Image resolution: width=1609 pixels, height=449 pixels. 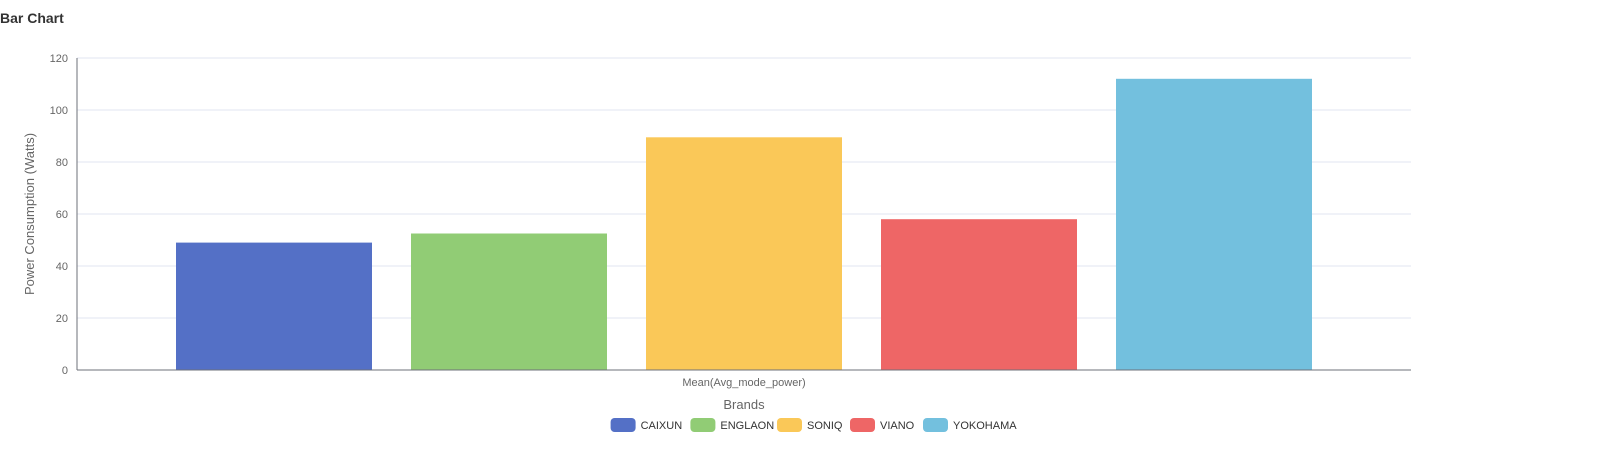 I want to click on bar-caixun, so click(x=274, y=306).